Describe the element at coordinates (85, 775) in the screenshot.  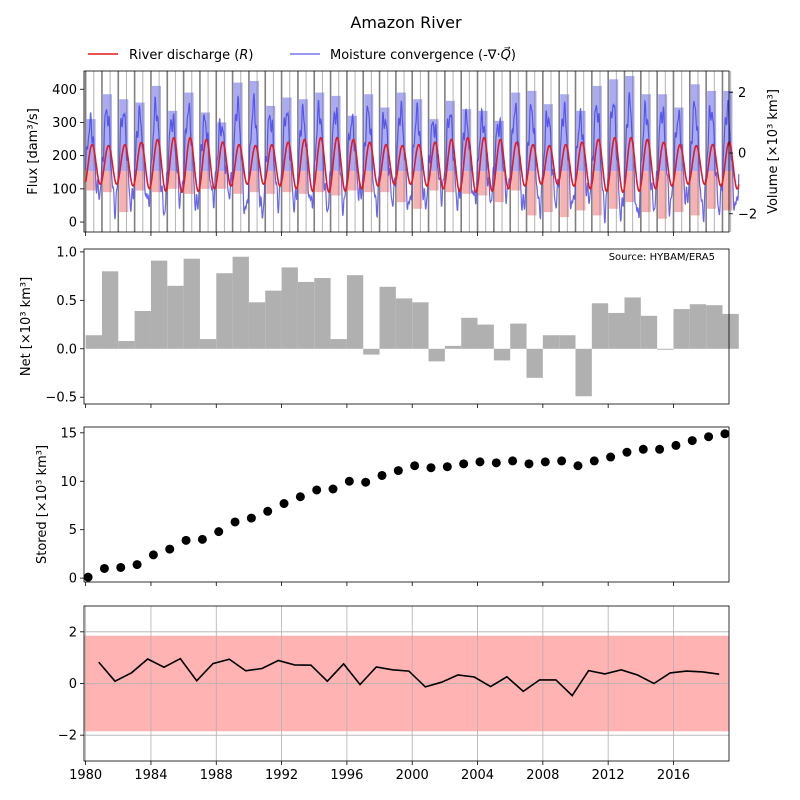
I see `x-tick-label: 1980` at that location.